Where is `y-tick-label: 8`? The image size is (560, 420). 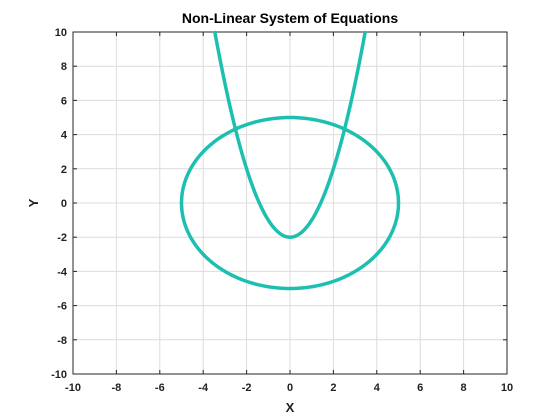 y-tick-label: 8 is located at coordinates (64, 67).